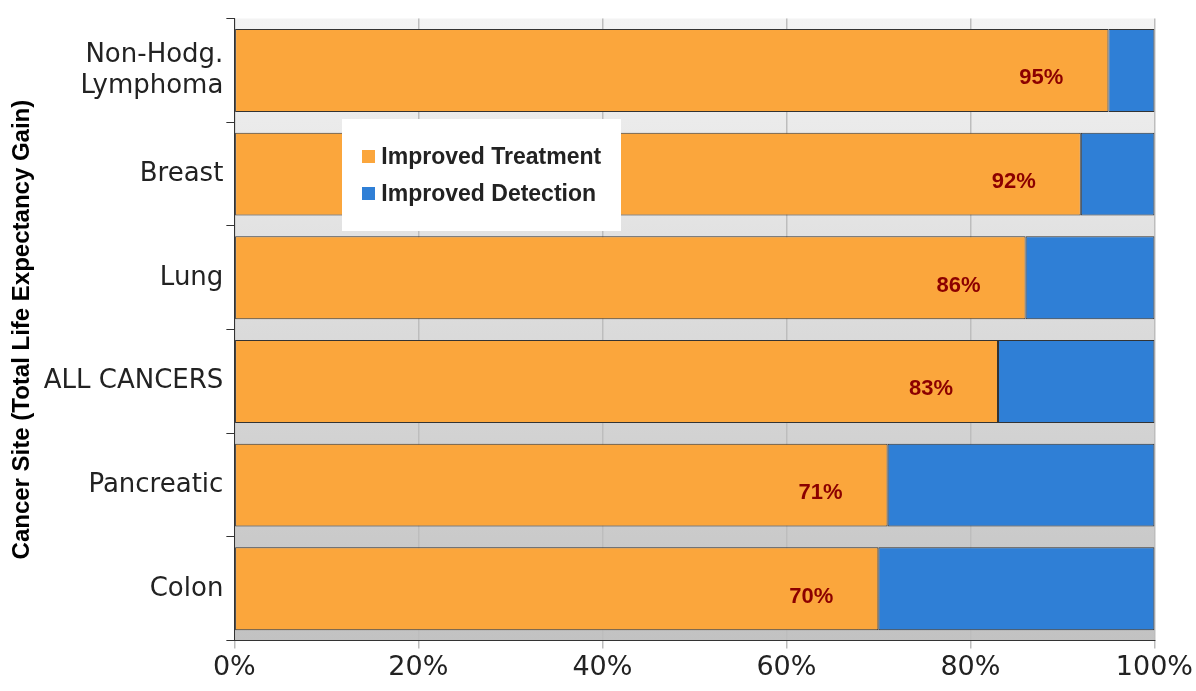 This screenshot has width=1196, height=691. I want to click on y-tick-label: Non-Hodg. Lymphoma, so click(152, 68).